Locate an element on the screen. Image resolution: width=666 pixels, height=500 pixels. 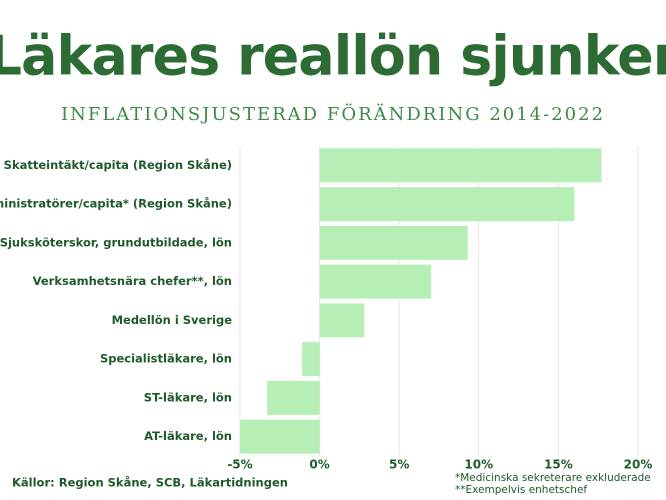
x-tick-label: -5% is located at coordinates (239, 465).